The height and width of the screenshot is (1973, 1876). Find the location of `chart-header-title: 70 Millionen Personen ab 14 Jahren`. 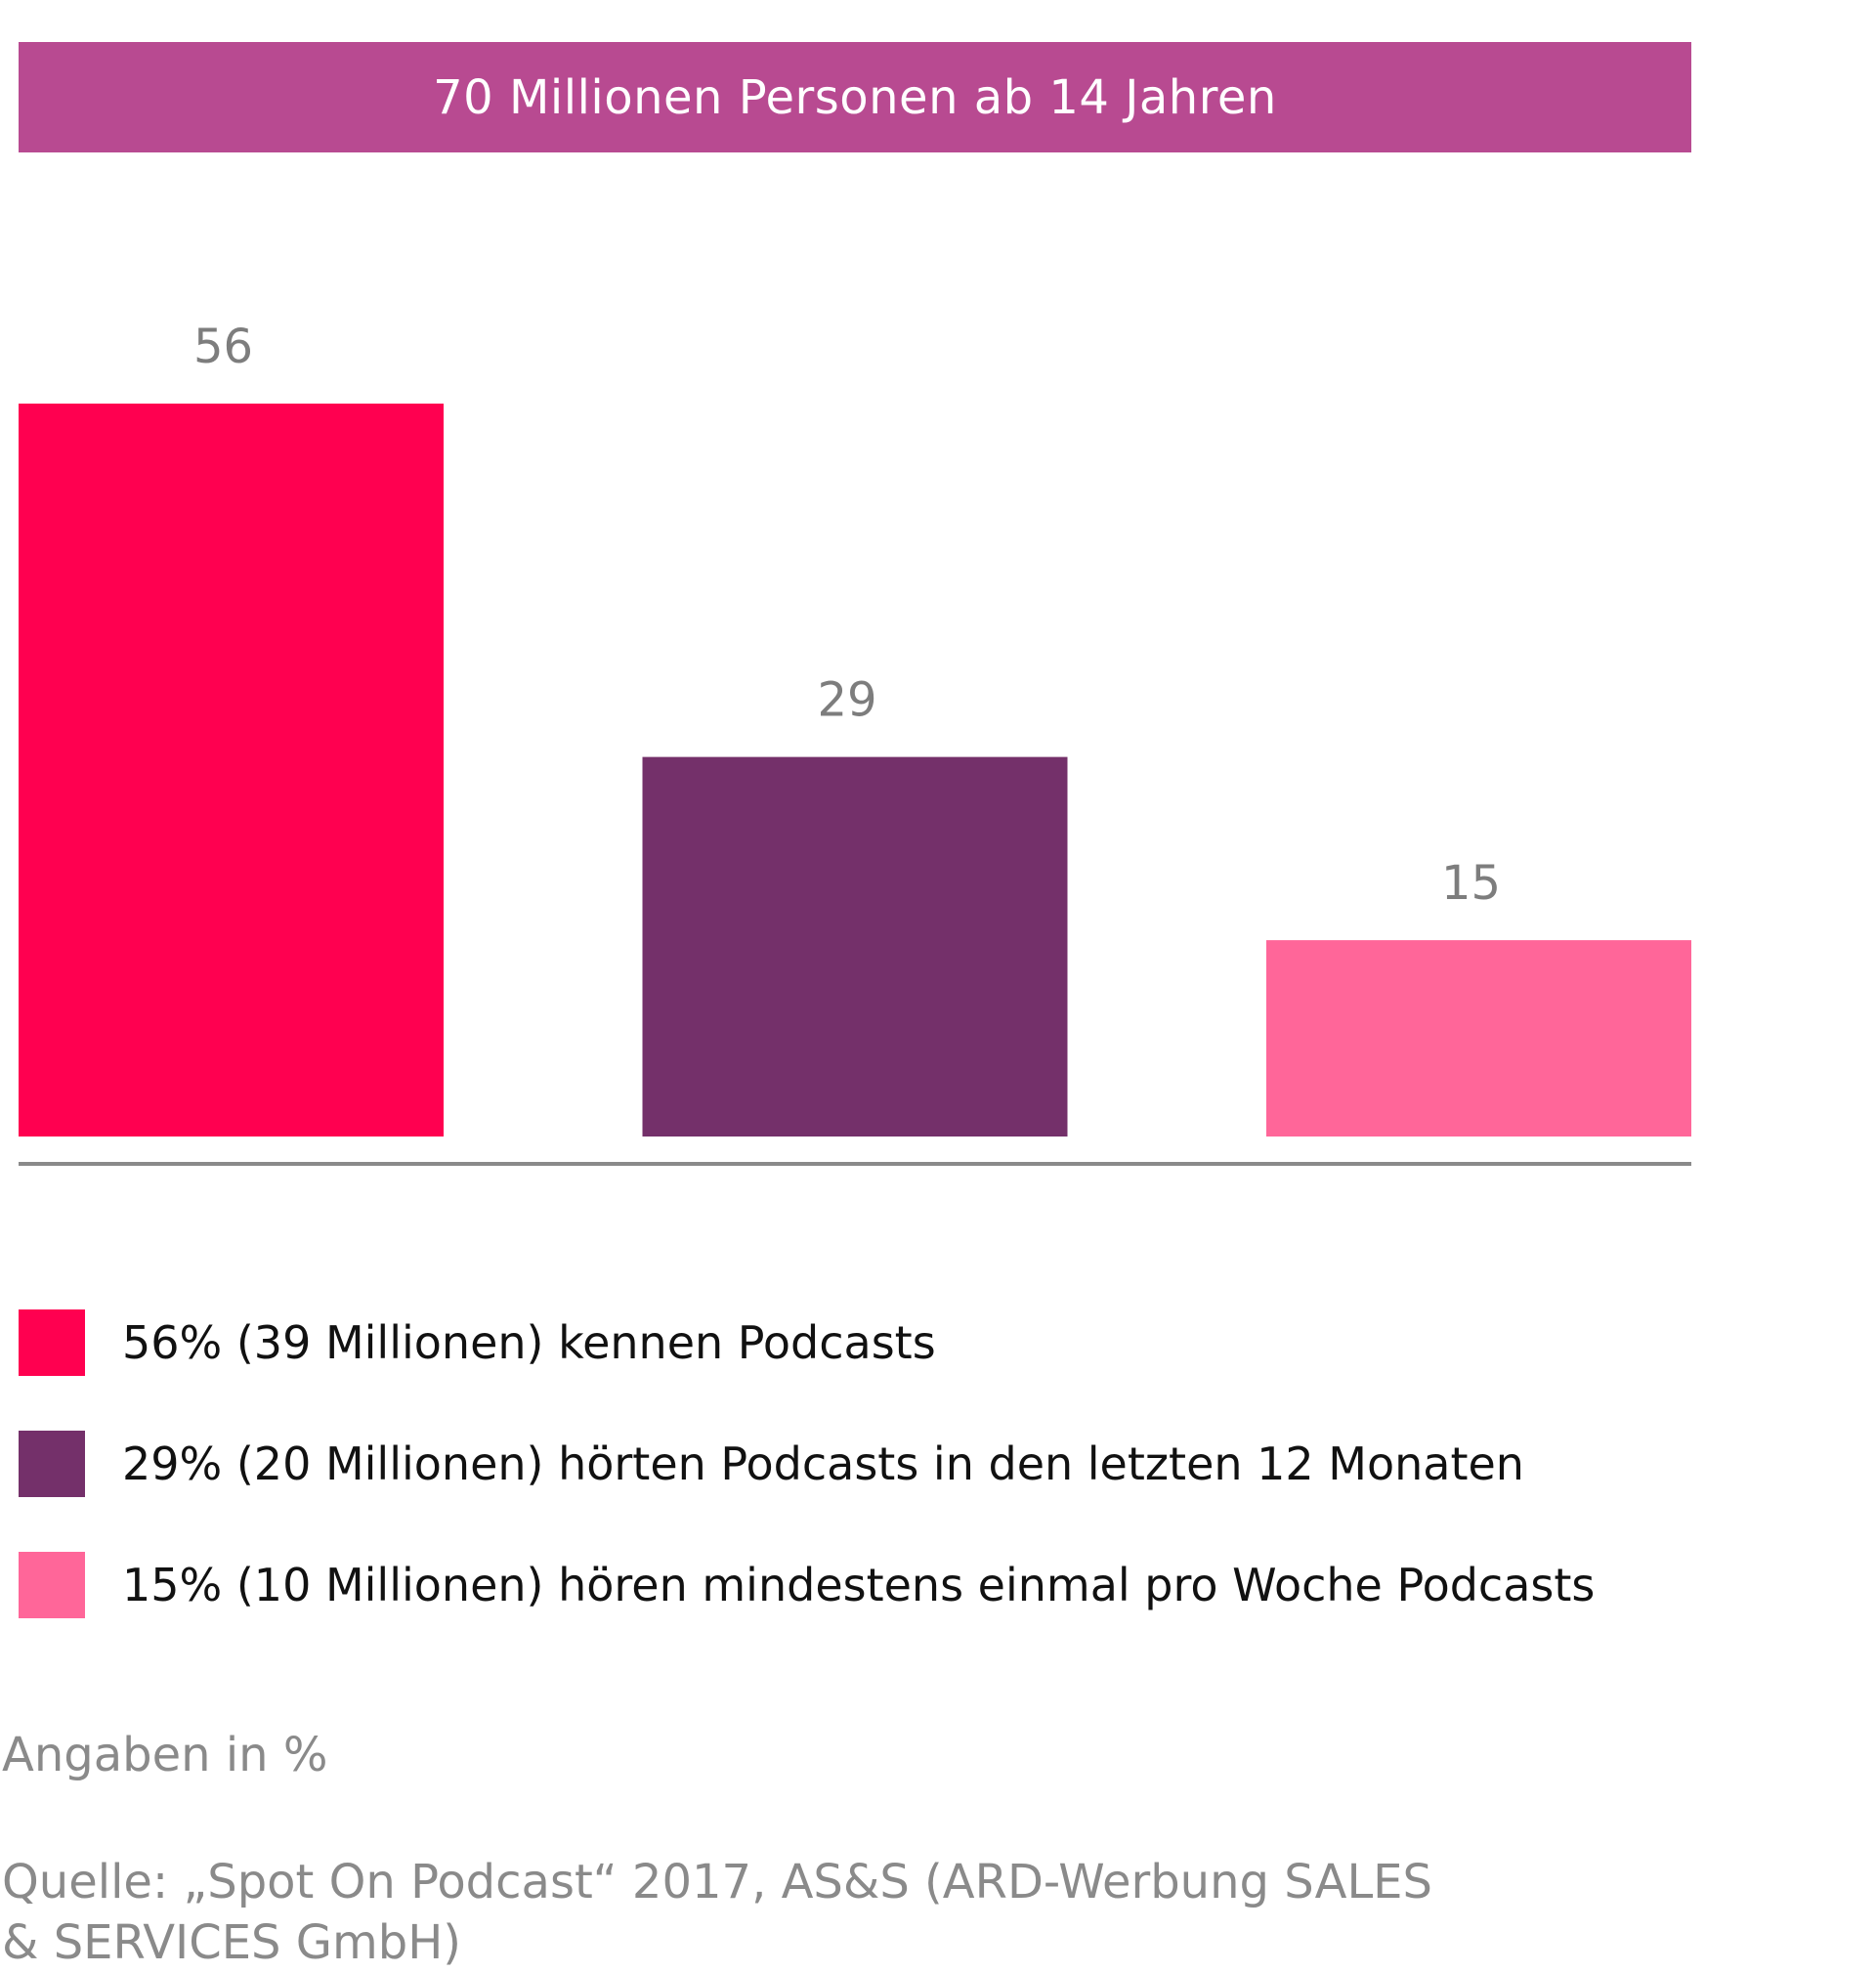

chart-header-title: 70 Millionen Personen ab 14 Jahren is located at coordinates (855, 97).